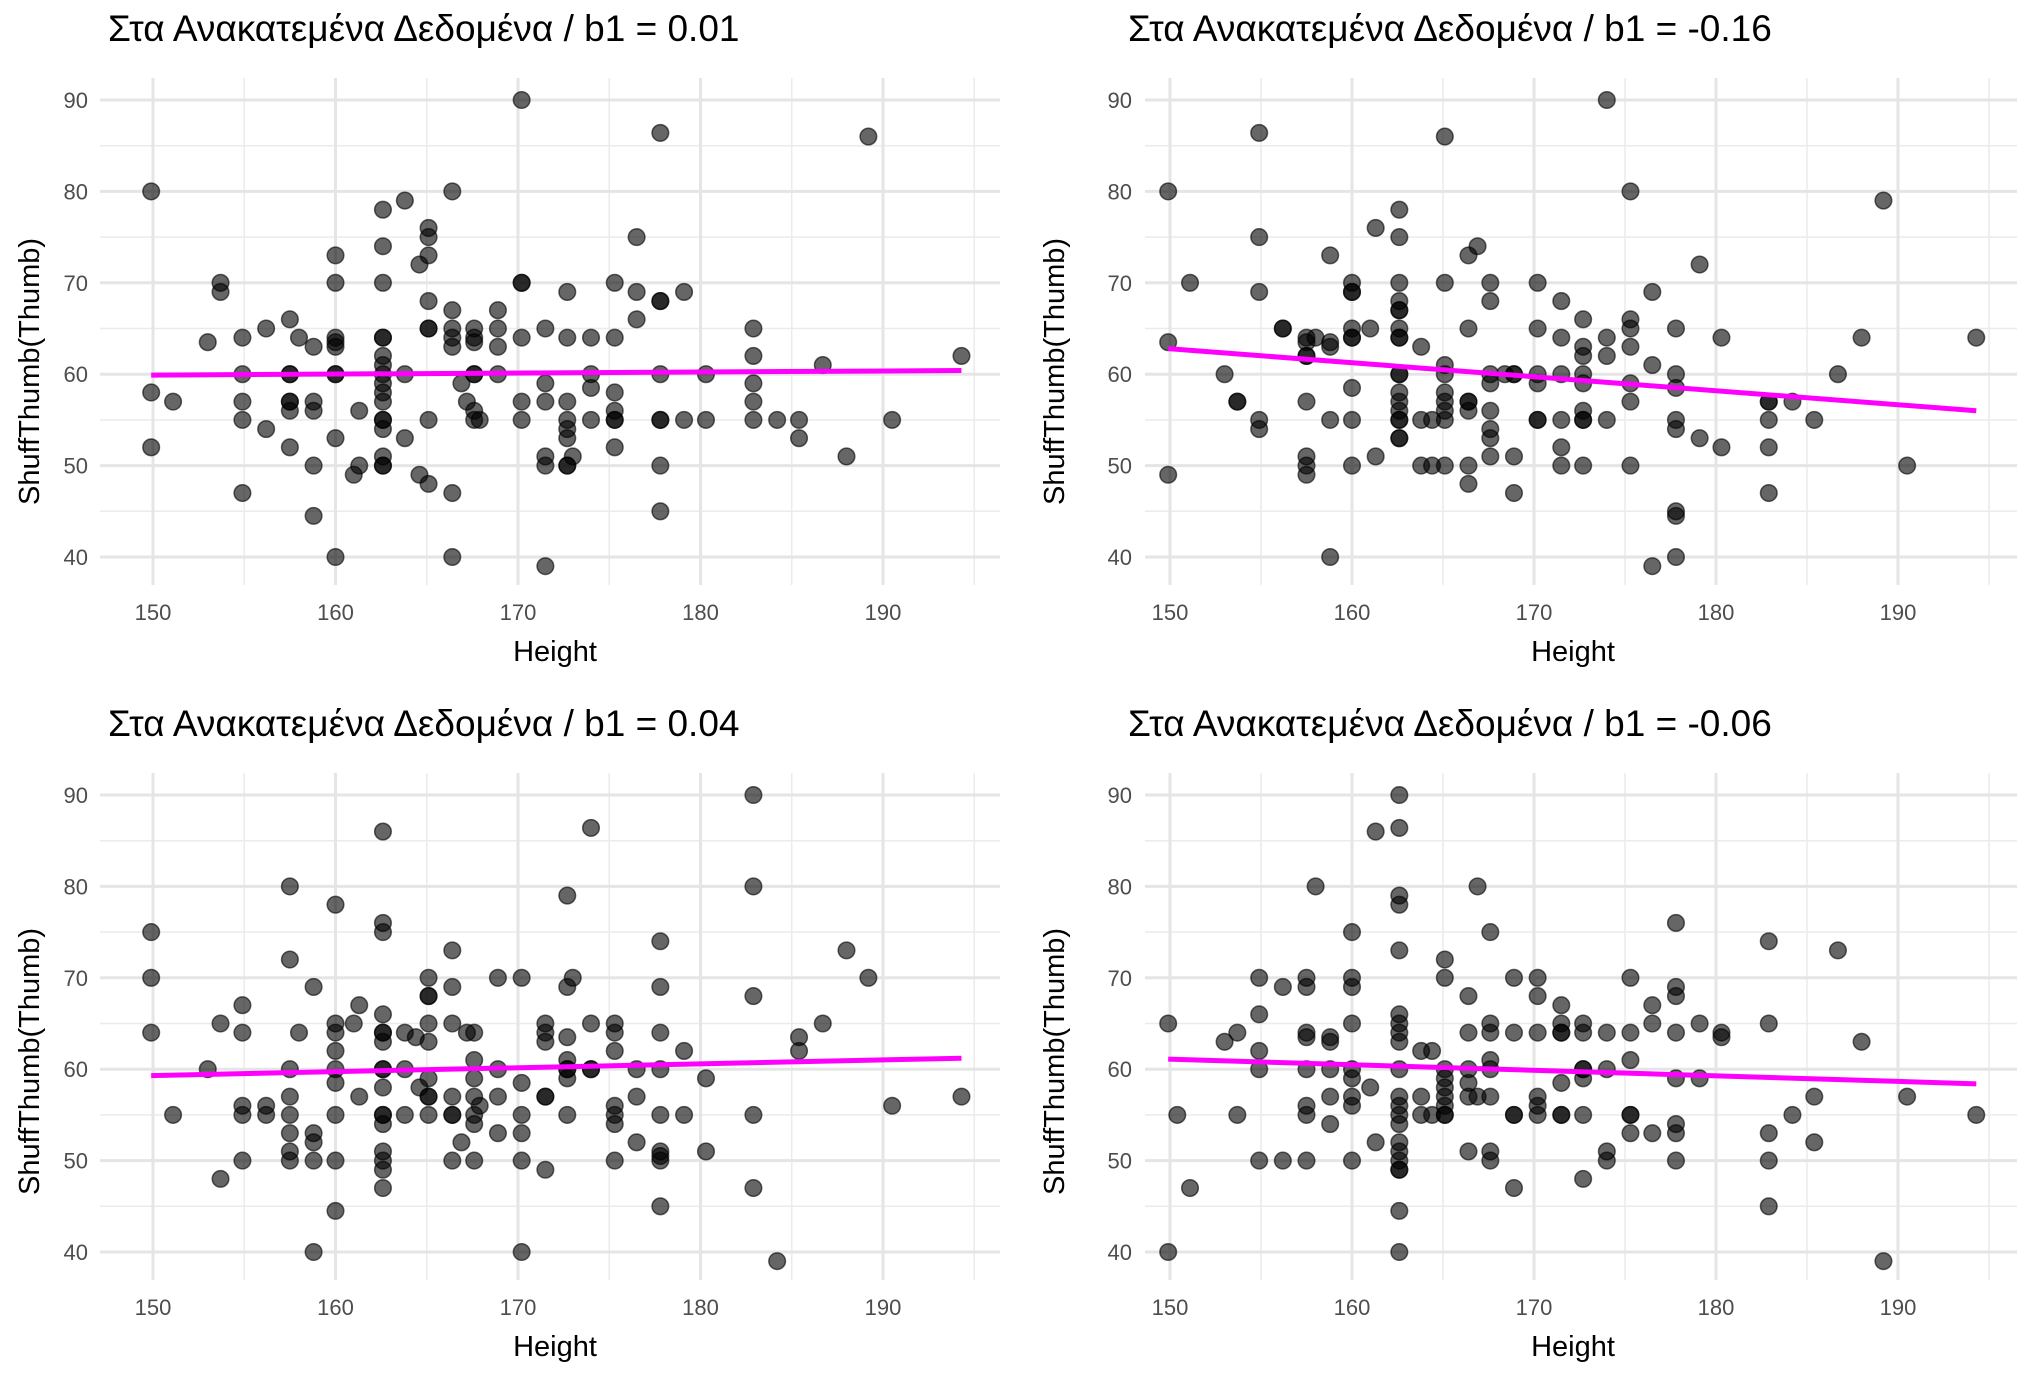 This screenshot has height=1390, width=2034. I want to click on y-tick-label: 90, so click(1120, 100).